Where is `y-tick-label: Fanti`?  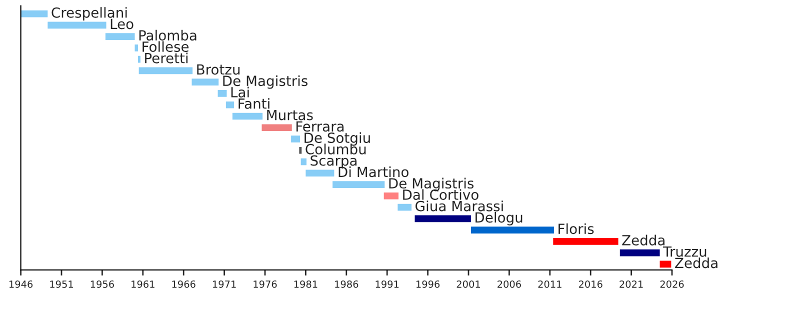
y-tick-label: Fanti is located at coordinates (254, 103).